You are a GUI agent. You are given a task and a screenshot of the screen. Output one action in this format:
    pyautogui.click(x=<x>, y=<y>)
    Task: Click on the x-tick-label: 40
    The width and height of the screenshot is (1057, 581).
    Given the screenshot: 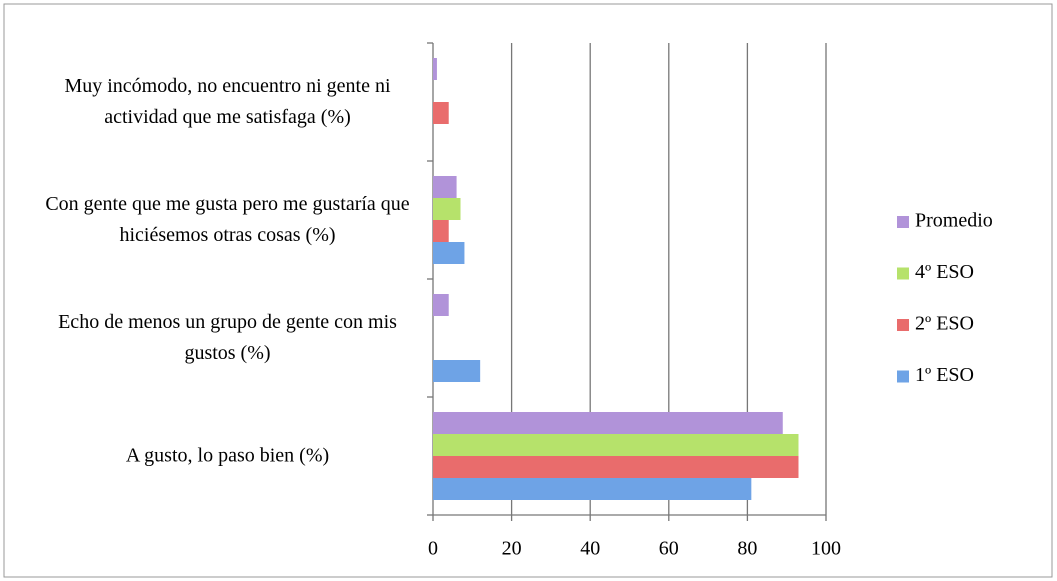 What is the action you would take?
    pyautogui.click(x=590, y=549)
    